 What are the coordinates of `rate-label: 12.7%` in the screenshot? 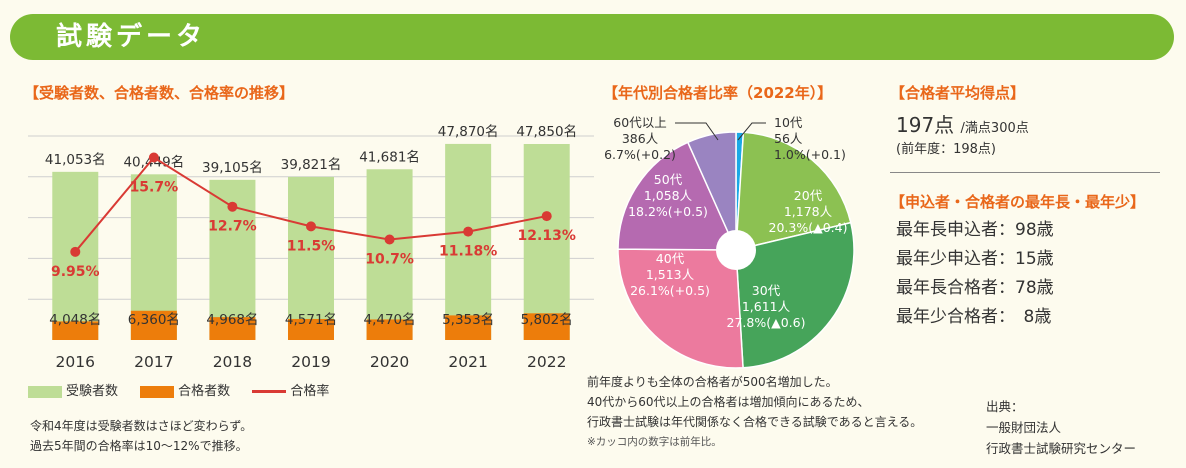 It's located at (232, 227).